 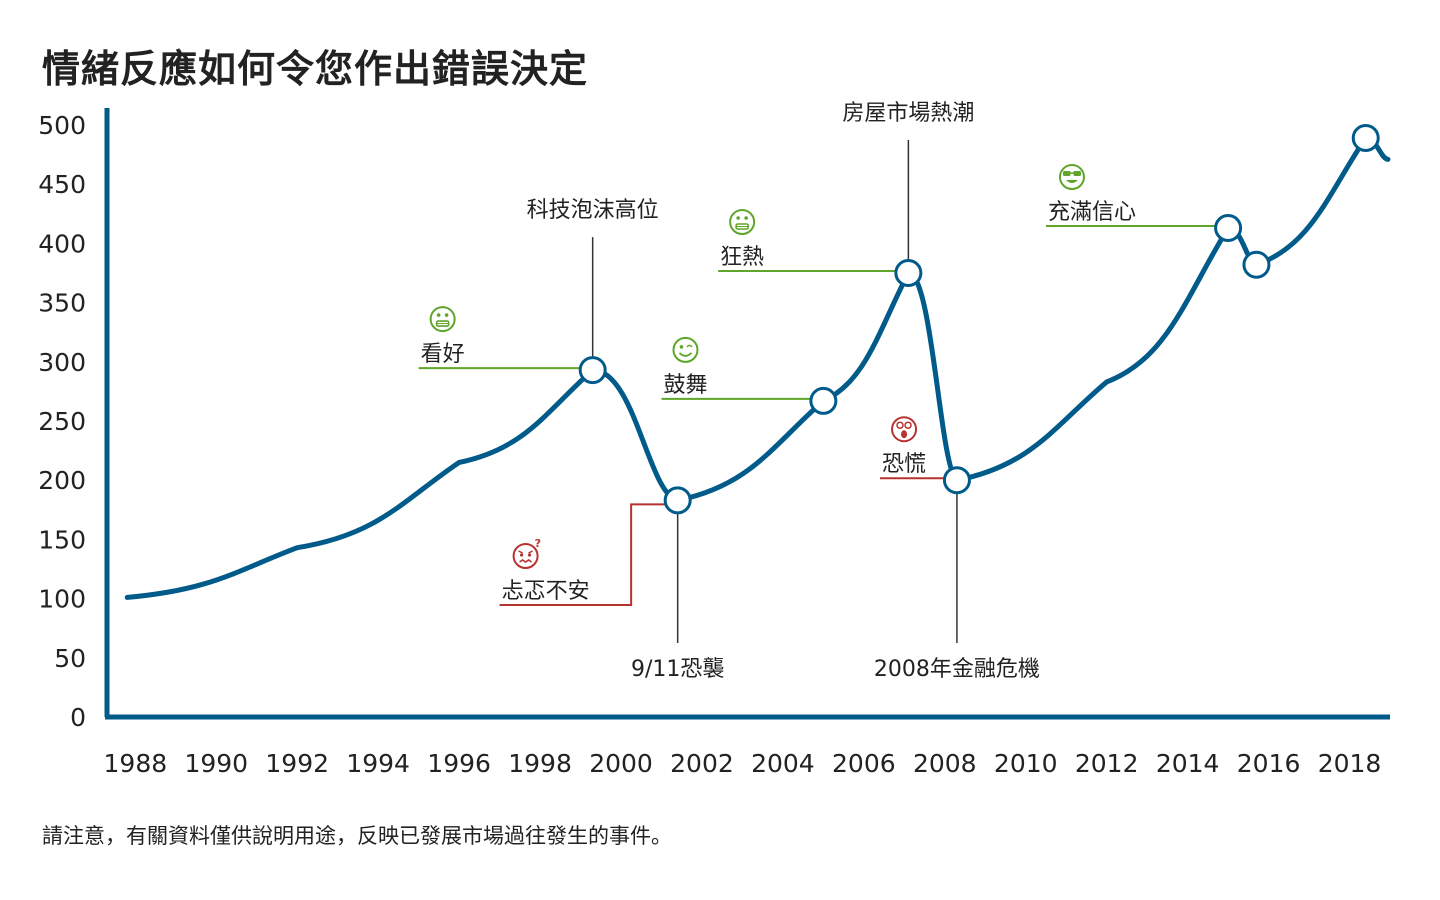 What do you see at coordinates (702, 763) in the screenshot?
I see `x-tick-label: 2002` at bounding box center [702, 763].